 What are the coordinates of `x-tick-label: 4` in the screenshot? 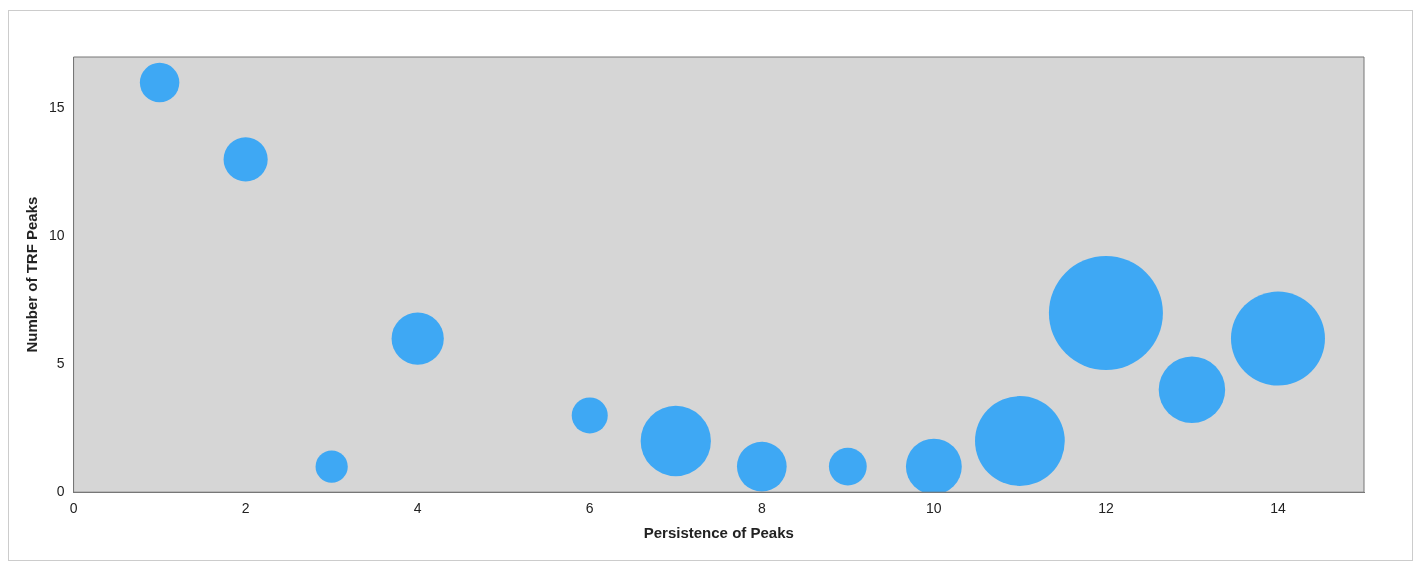 It's located at (417, 508).